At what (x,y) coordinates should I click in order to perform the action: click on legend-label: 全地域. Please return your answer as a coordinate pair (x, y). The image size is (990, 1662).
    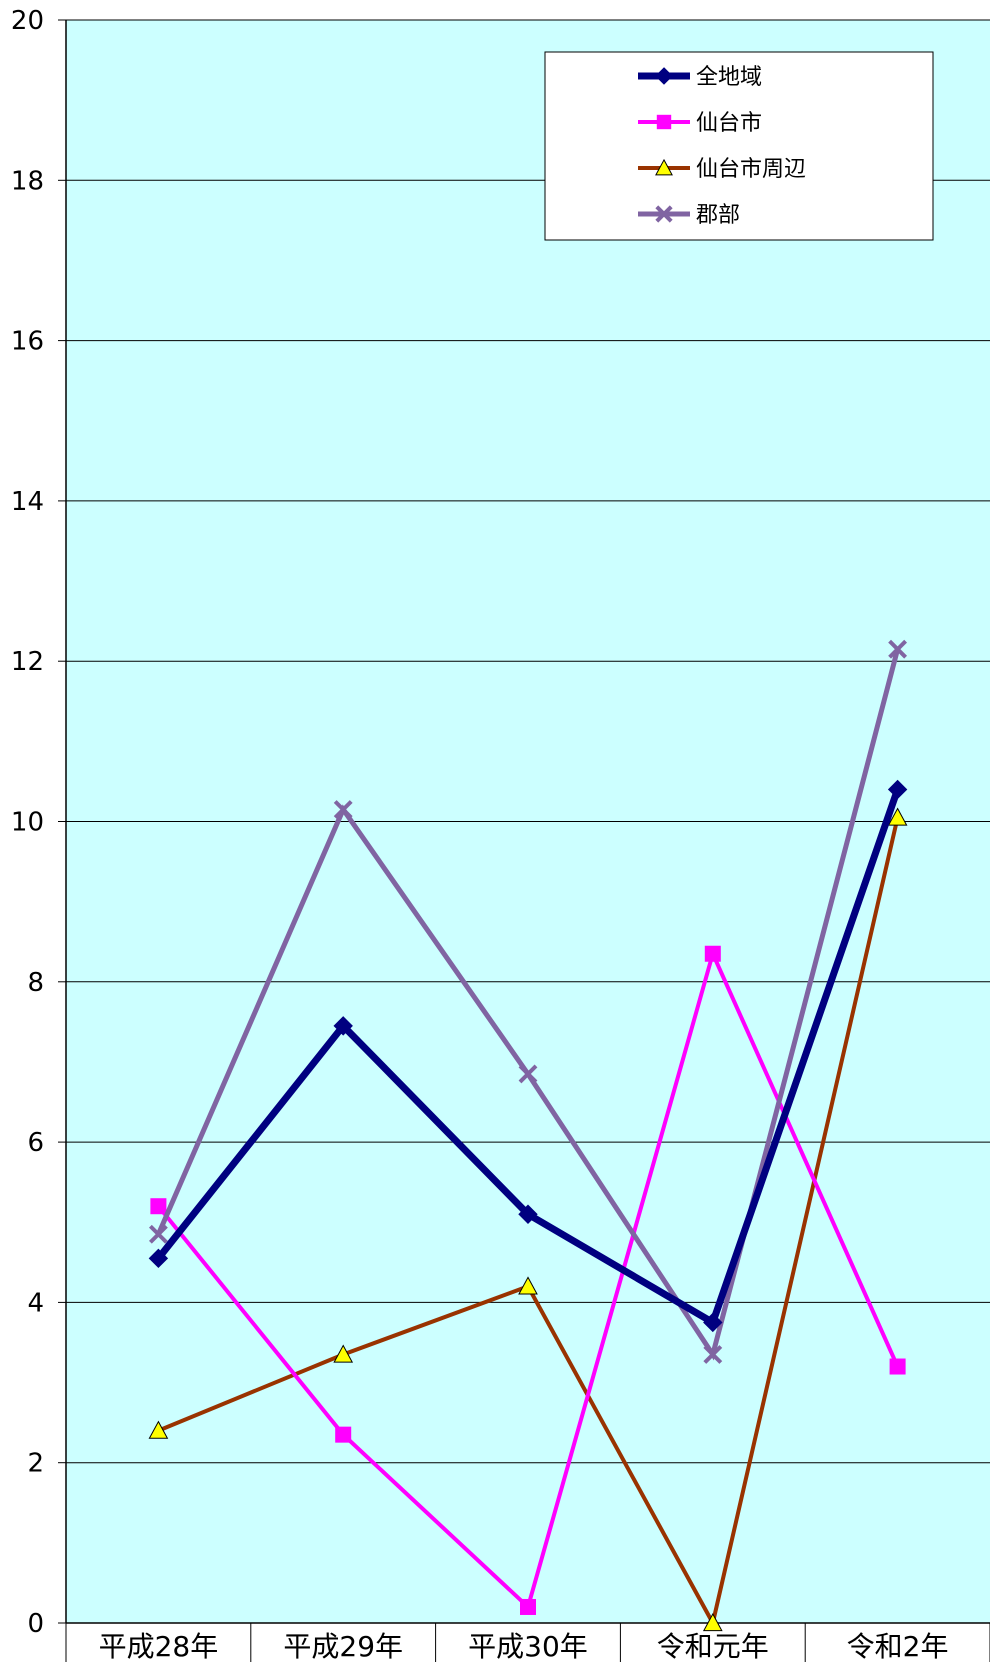
    Looking at the image, I should click on (729, 77).